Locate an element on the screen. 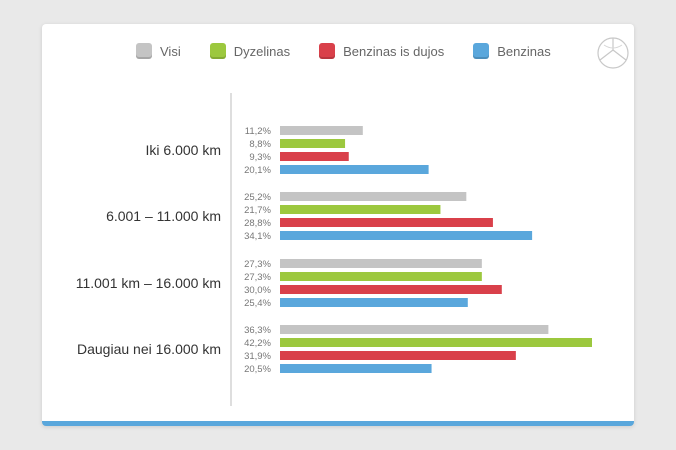 The height and width of the screenshot is (450, 676). value-label: 9,3% is located at coordinates (260, 157).